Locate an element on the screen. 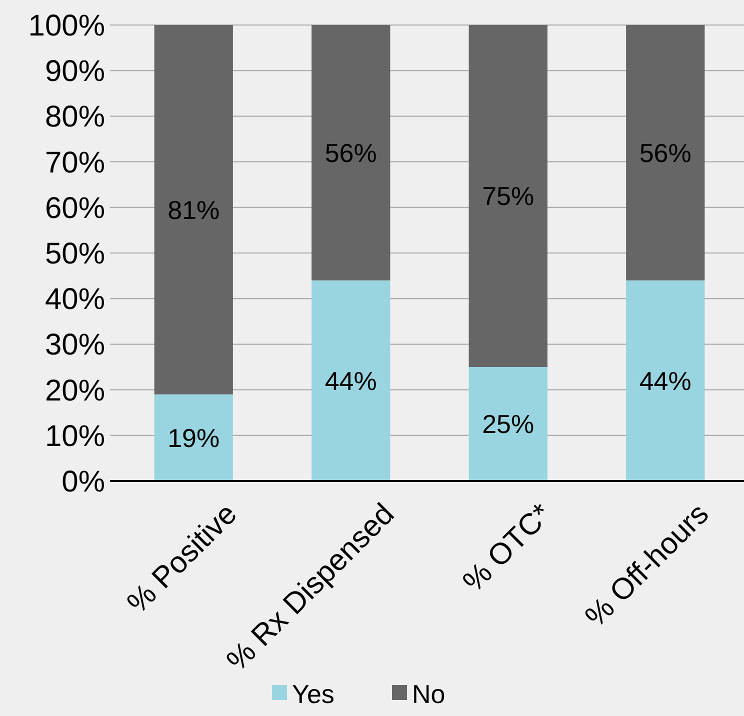 This screenshot has height=716, width=744. y-tick-label: 60% is located at coordinates (74, 208).